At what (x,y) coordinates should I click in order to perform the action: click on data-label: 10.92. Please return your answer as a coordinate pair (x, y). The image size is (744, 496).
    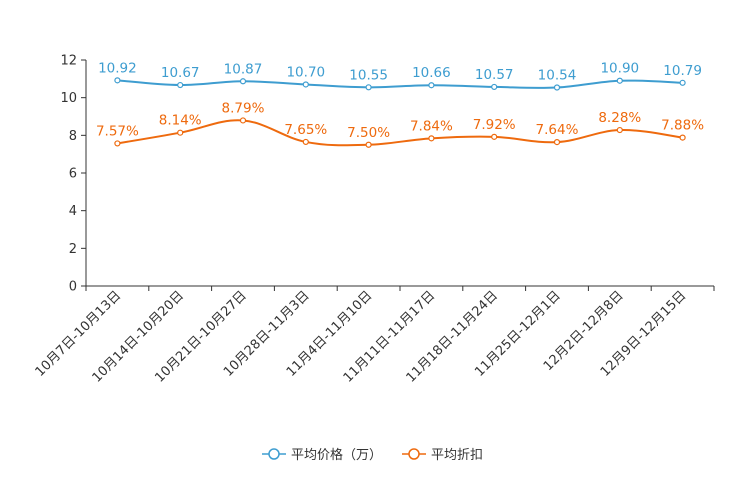
    Looking at the image, I should click on (117, 68).